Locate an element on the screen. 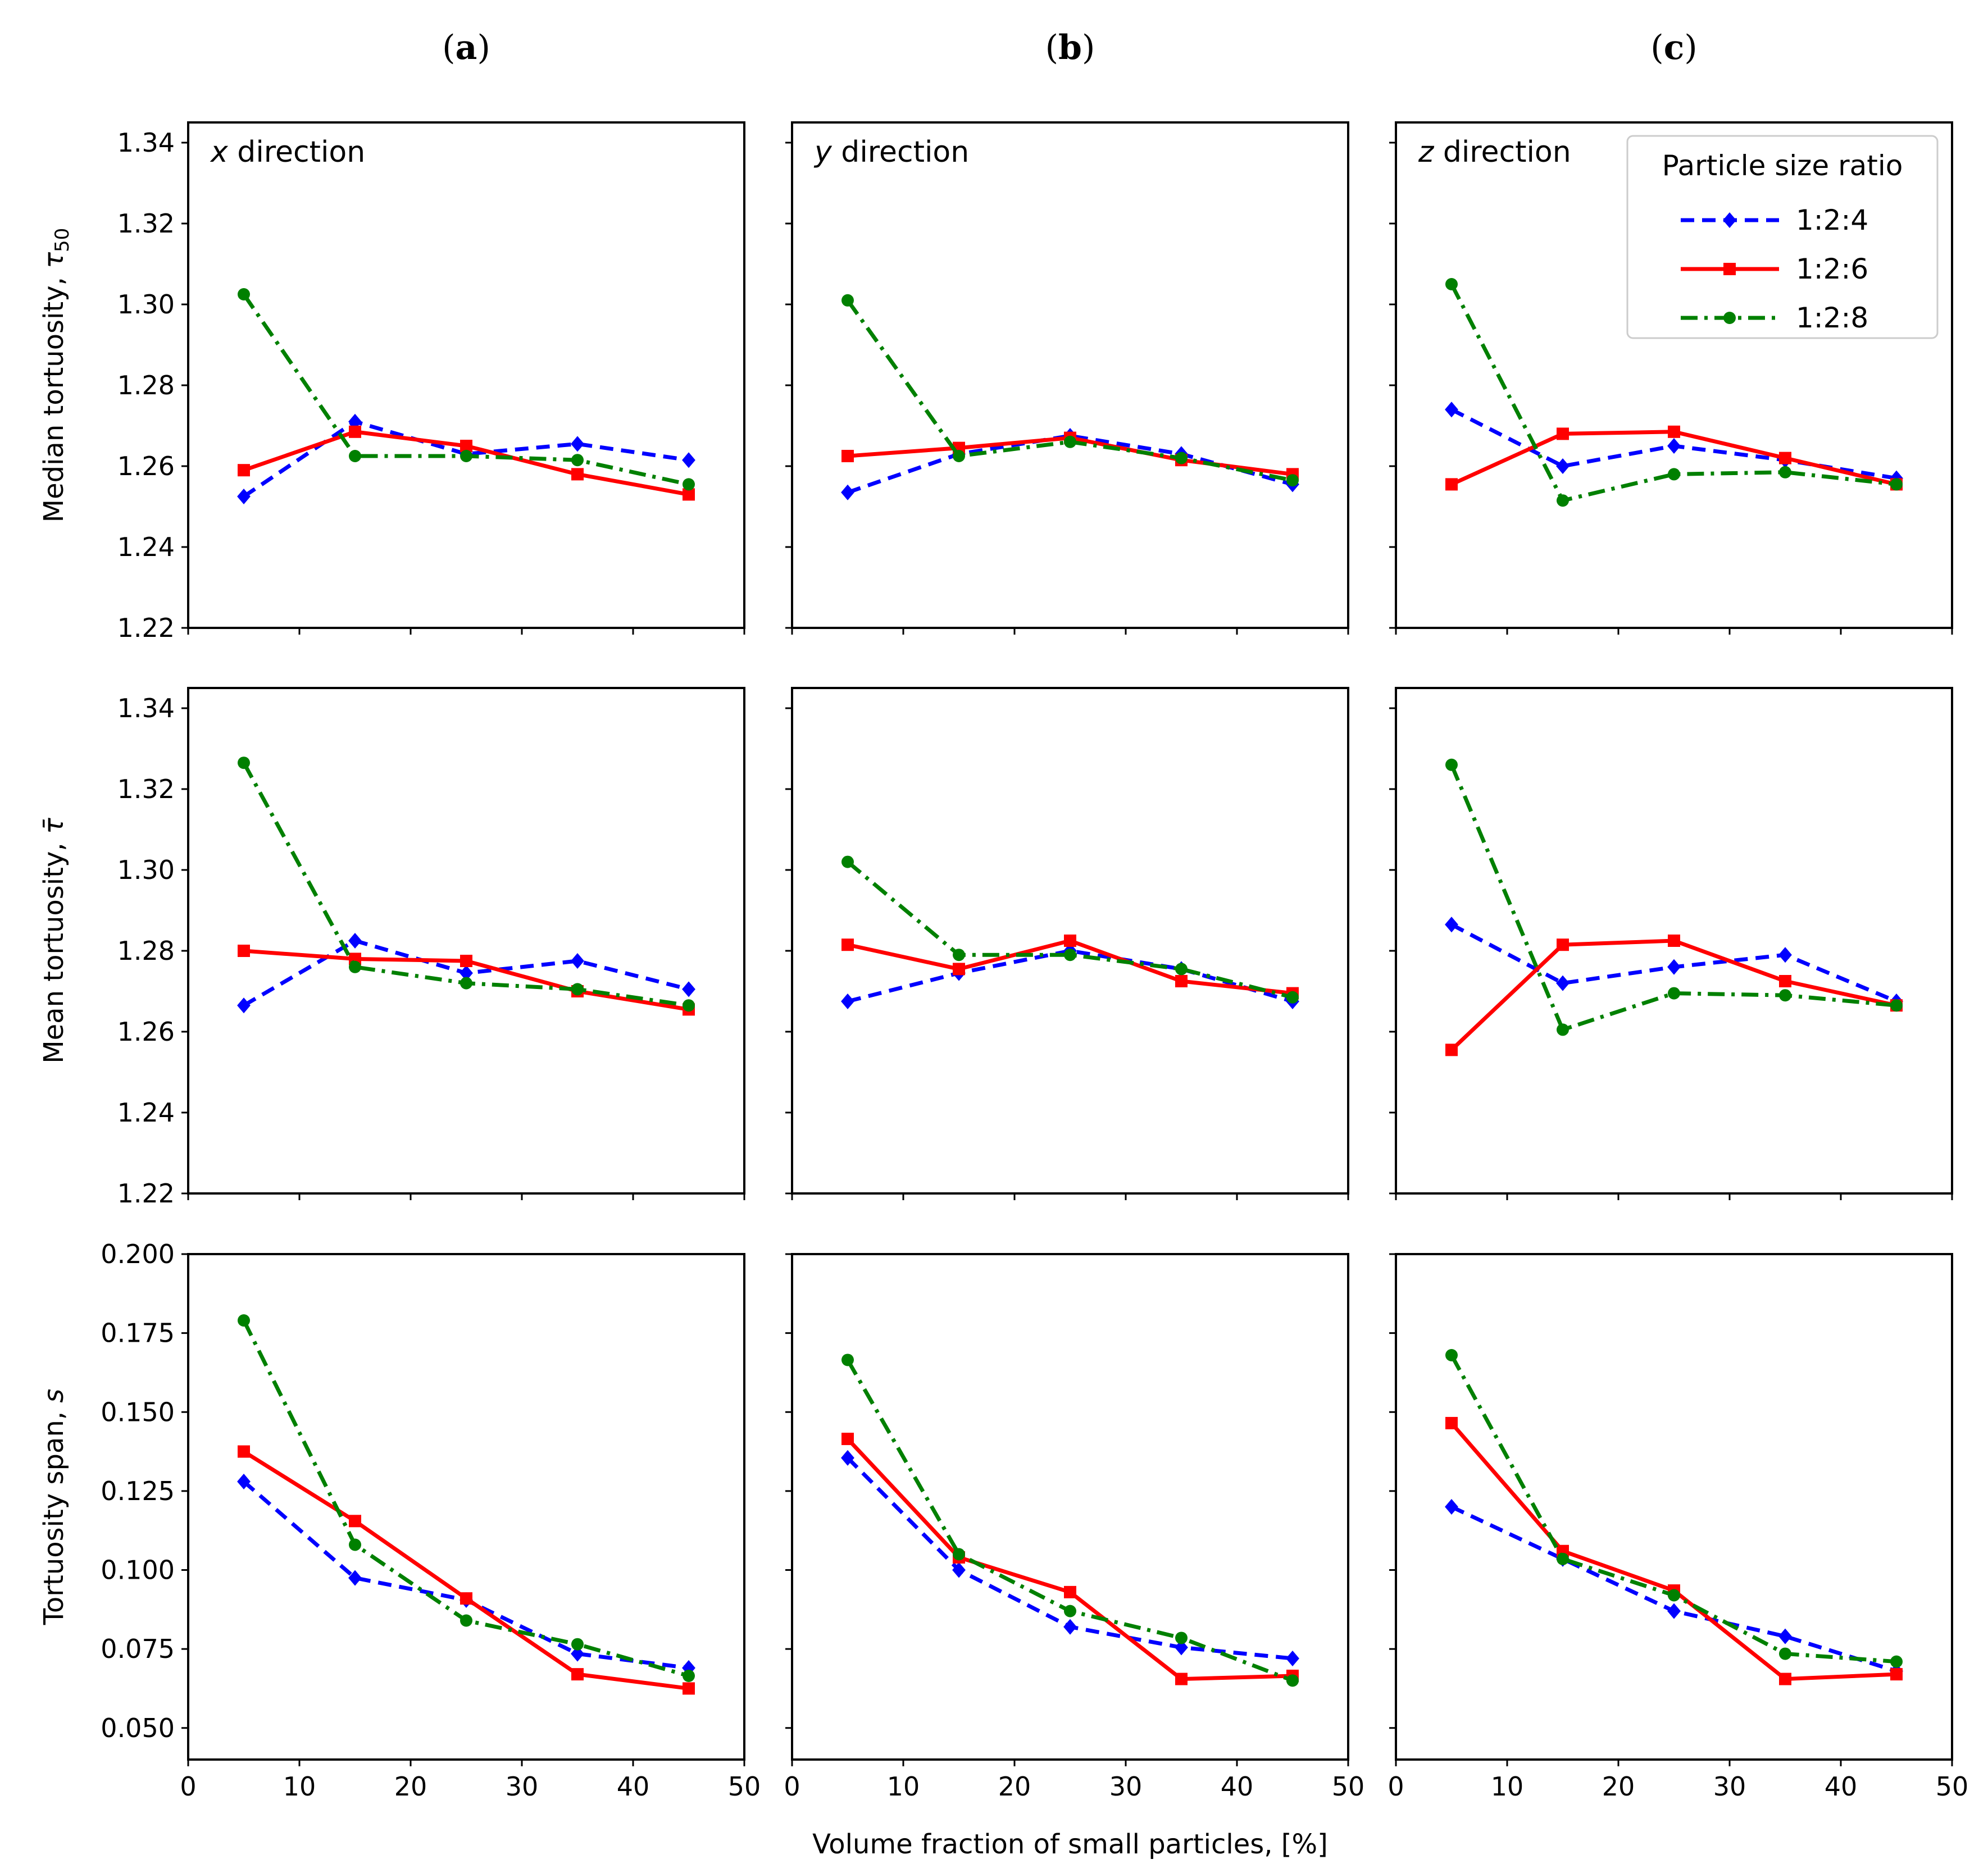 The width and height of the screenshot is (1988, 1873). panel-r1-c3: z direction is located at coordinates (1671, 378).